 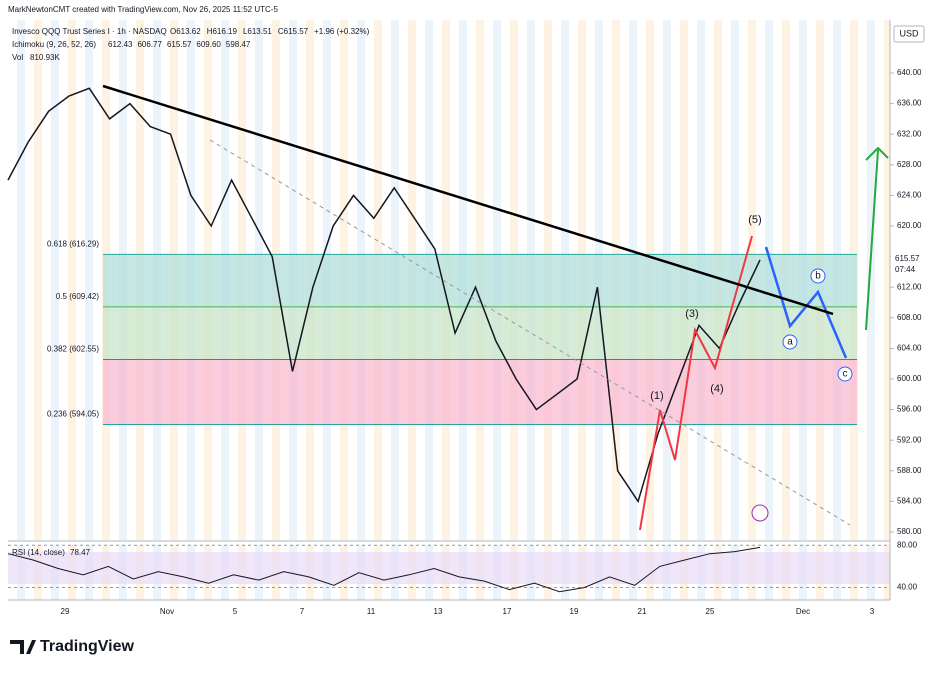 What do you see at coordinates (302, 611) in the screenshot?
I see `x-tick-label: 7` at bounding box center [302, 611].